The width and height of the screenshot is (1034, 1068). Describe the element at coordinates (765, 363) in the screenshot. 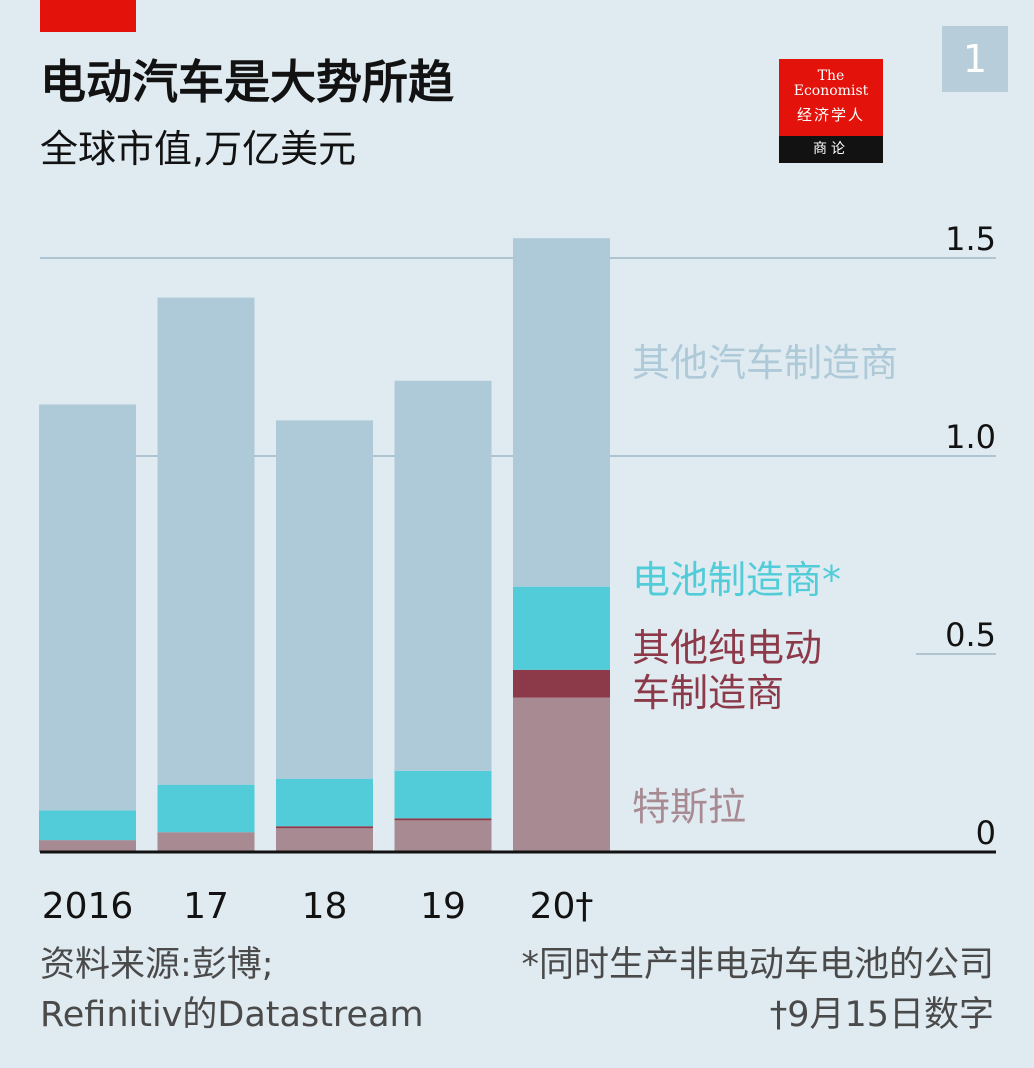

I see `series-label-0: 其他汽车制造商` at that location.